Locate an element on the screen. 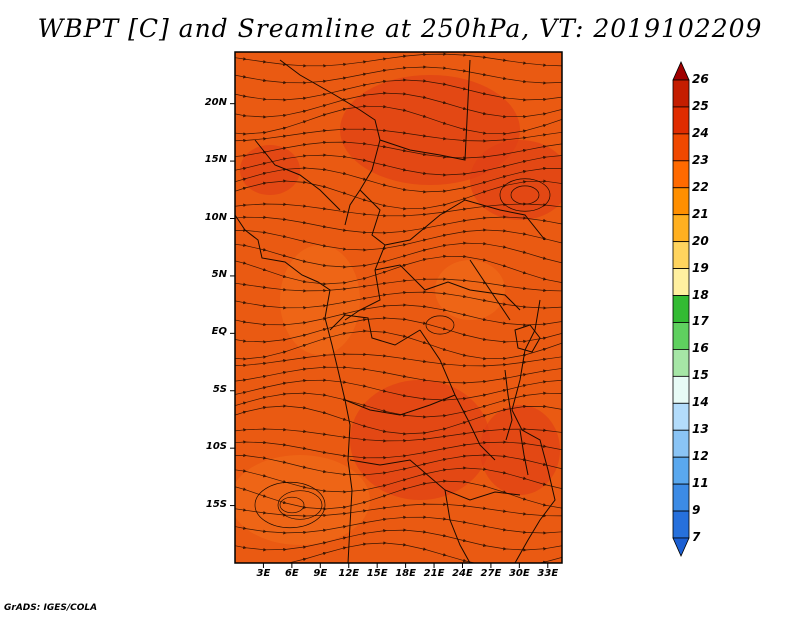 Image resolution: width=800 pixels, height=618 pixels. colorbar-label: 25 is located at coordinates (700, 105).